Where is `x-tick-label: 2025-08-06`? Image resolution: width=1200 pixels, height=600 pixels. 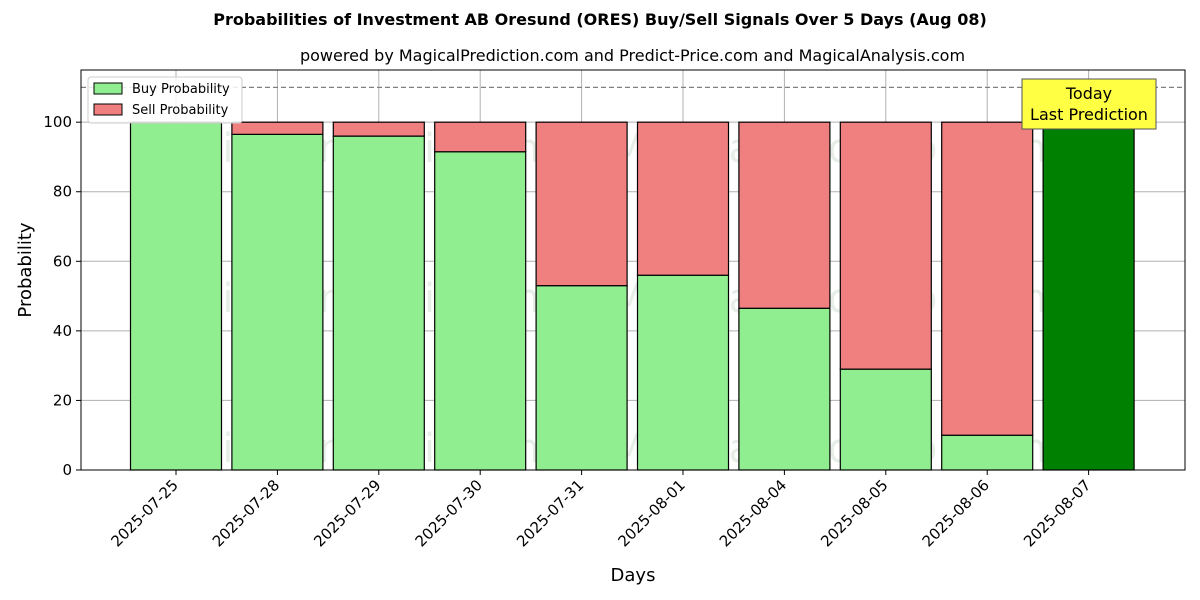 x-tick-label: 2025-08-06 is located at coordinates (956, 513).